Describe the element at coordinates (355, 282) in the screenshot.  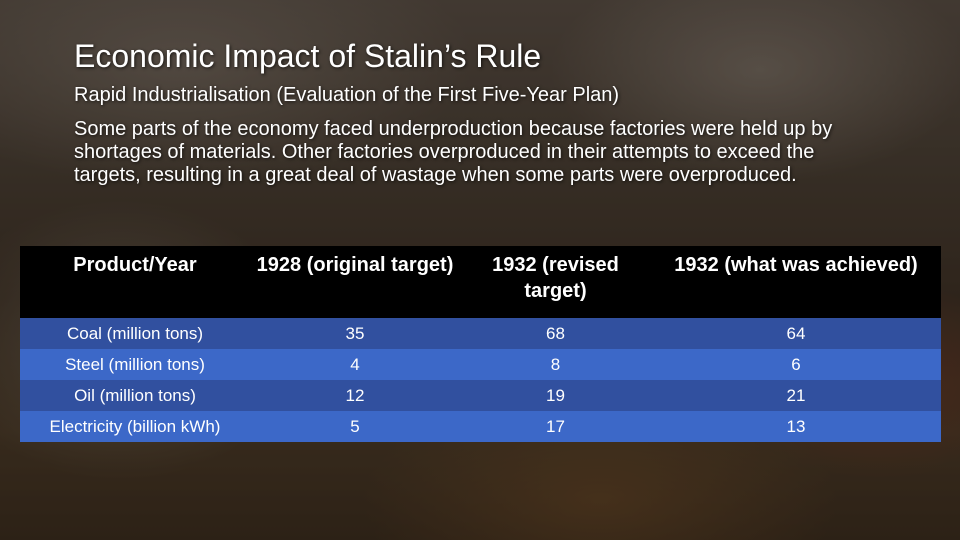
I see `header-1928-original-target: 1928 (original target)` at that location.